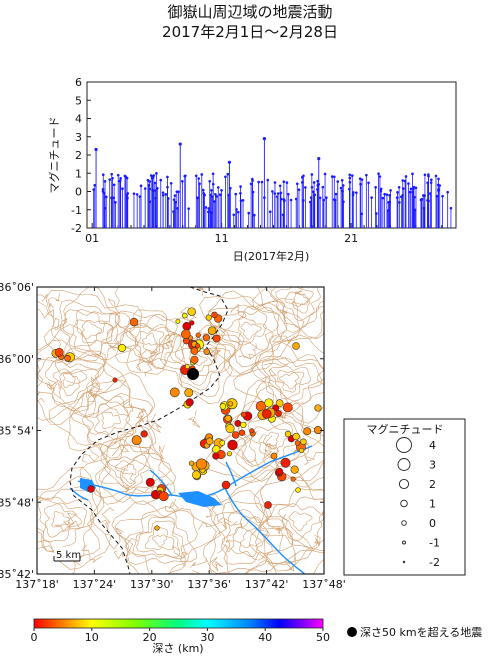 This screenshot has width=500, height=657. I want to click on y-tick-label: 0, so click(78, 192).